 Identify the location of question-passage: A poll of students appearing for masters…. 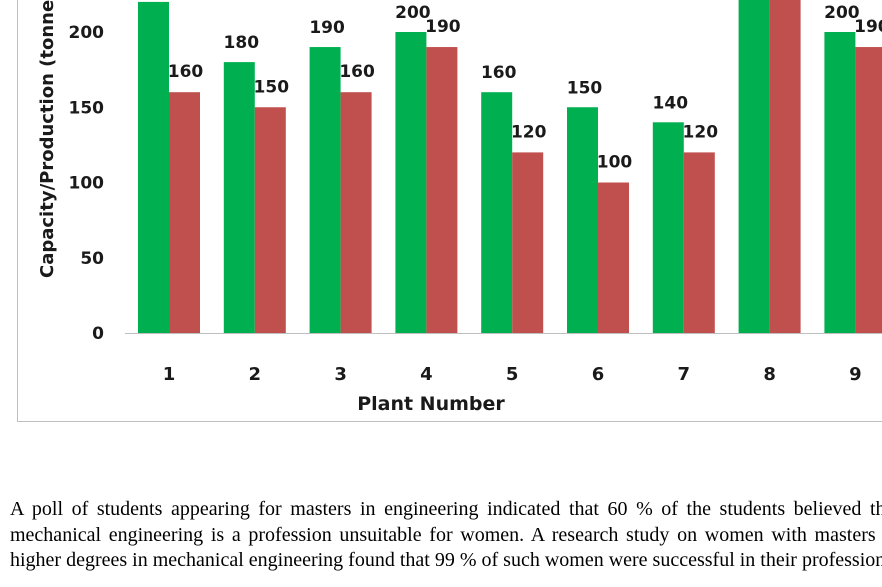
(446, 534).